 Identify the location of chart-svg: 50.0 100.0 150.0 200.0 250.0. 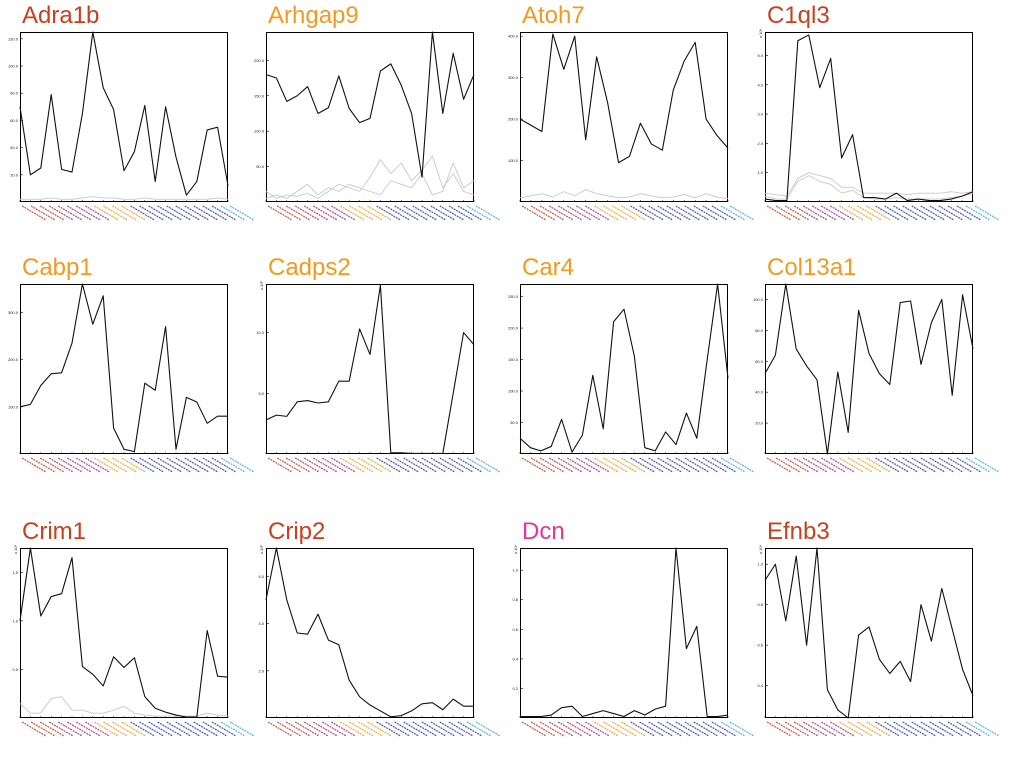
(631, 378).